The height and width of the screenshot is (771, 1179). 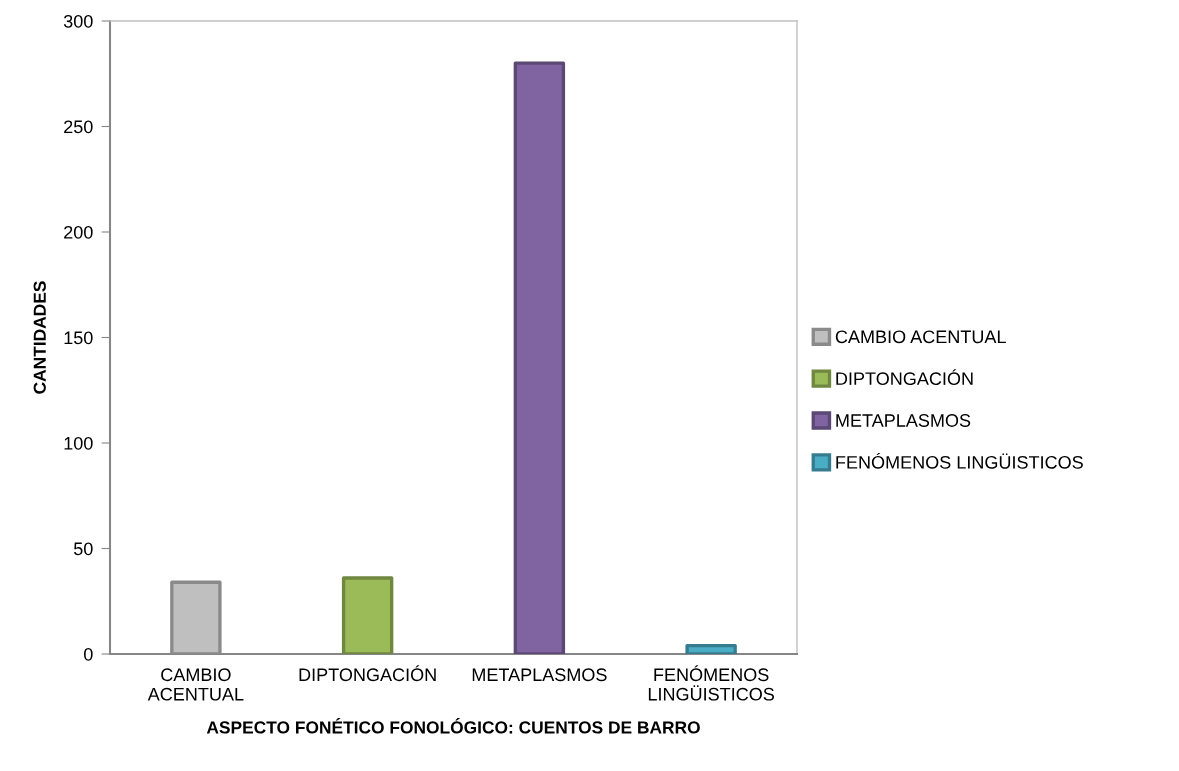 I want to click on x-tick-label: METAPLASMOS, so click(x=539, y=675).